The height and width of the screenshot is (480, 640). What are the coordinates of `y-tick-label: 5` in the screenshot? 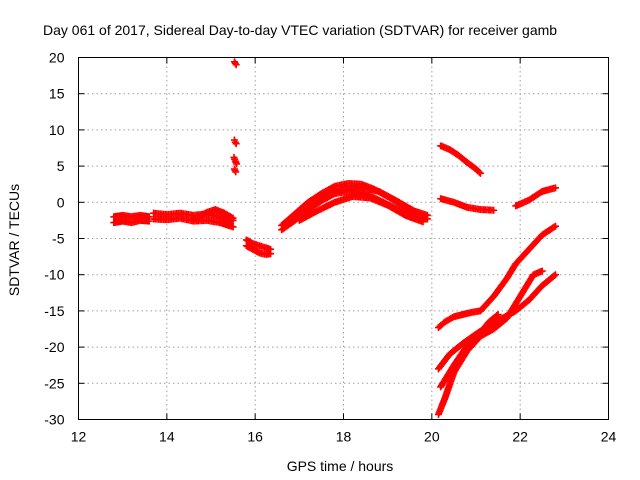 It's located at (61, 166).